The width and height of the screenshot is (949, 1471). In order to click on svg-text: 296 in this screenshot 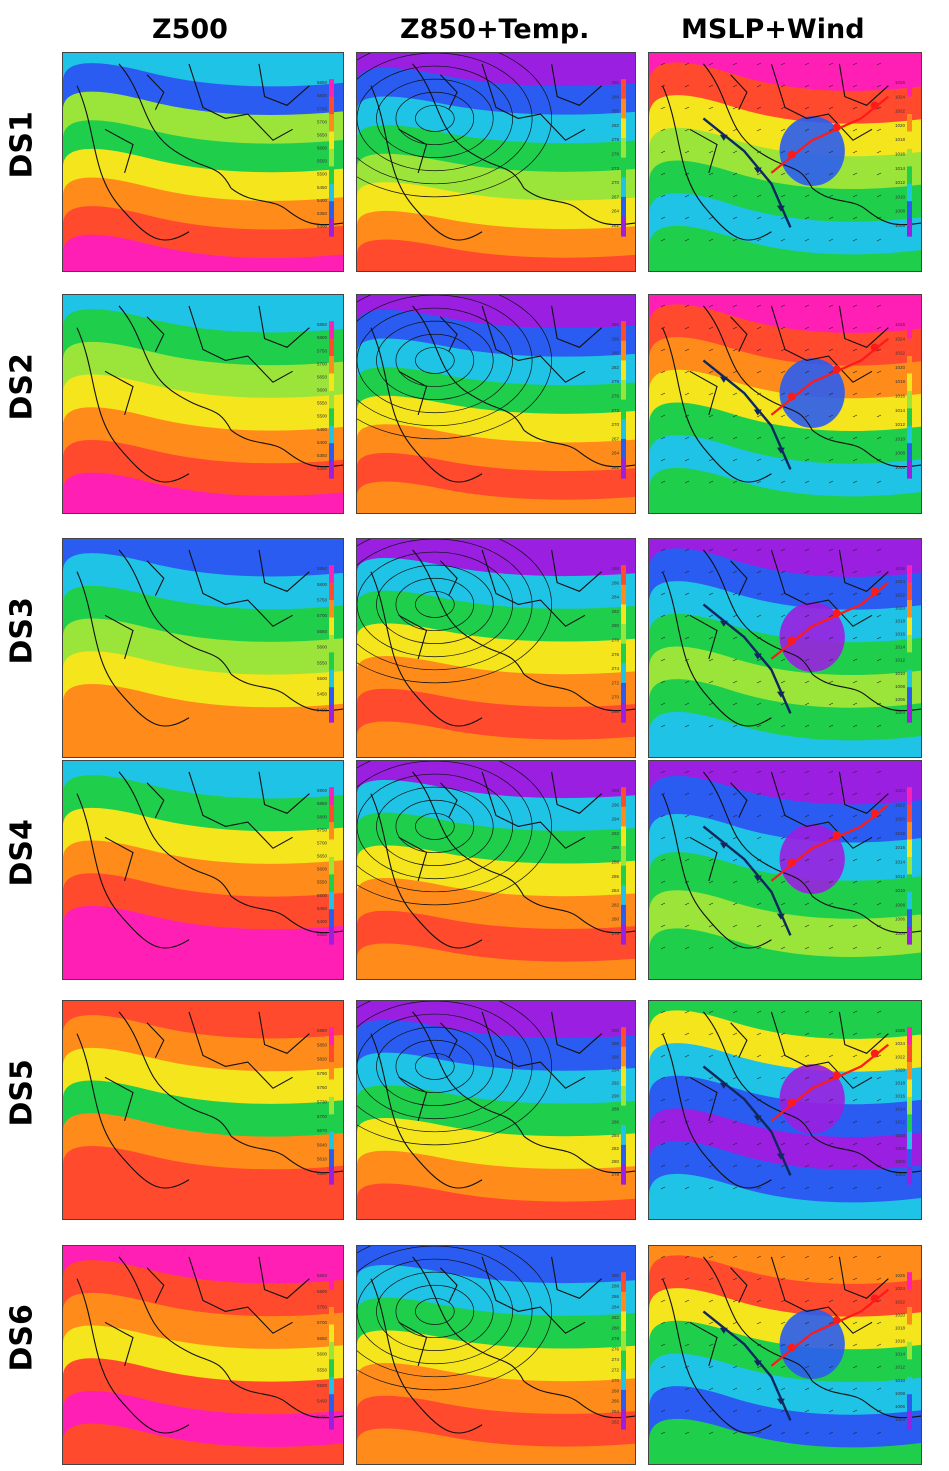, I will do `click(615, 1056)`.